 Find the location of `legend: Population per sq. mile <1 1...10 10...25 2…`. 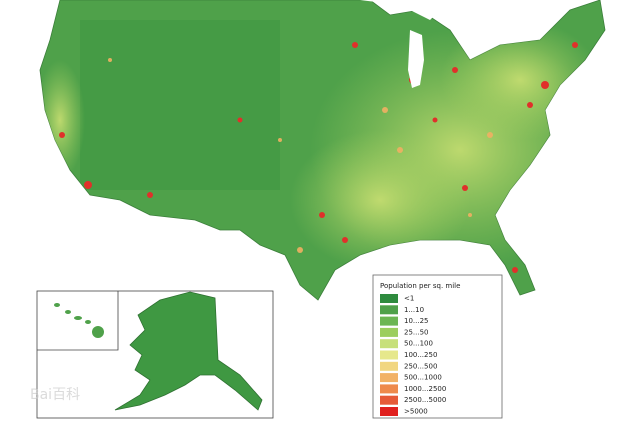

legend: Population per sq. mile <1 1...10 10...25 2… is located at coordinates (437, 346).